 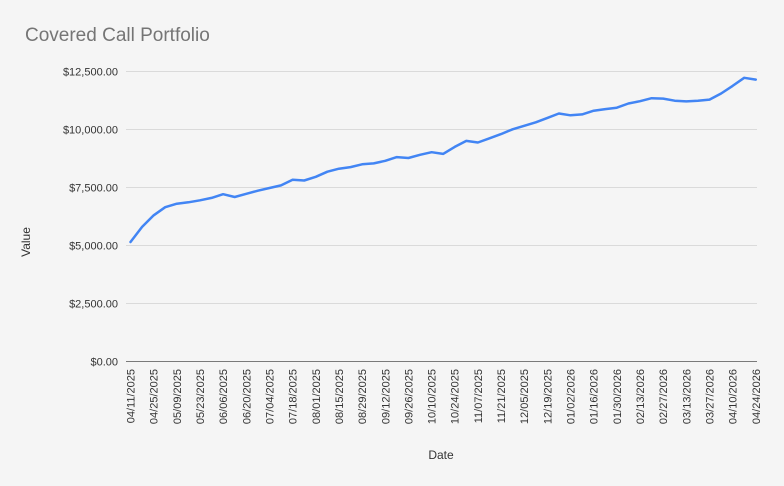 What do you see at coordinates (548, 396) in the screenshot?
I see `x-axis-tick-label: 12/19/2025` at bounding box center [548, 396].